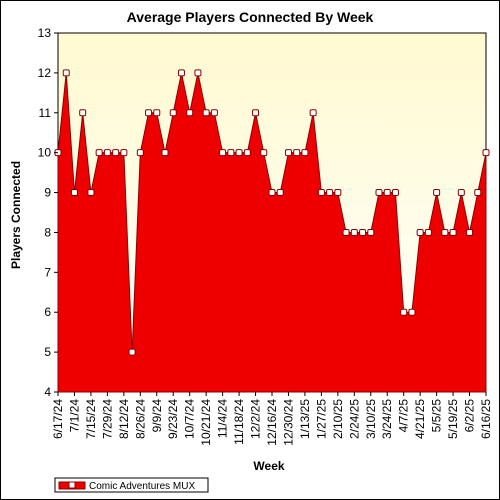 This screenshot has width=500, height=500. Describe the element at coordinates (305, 419) in the screenshot. I see `x-tick-label: 1/13/25` at that location.